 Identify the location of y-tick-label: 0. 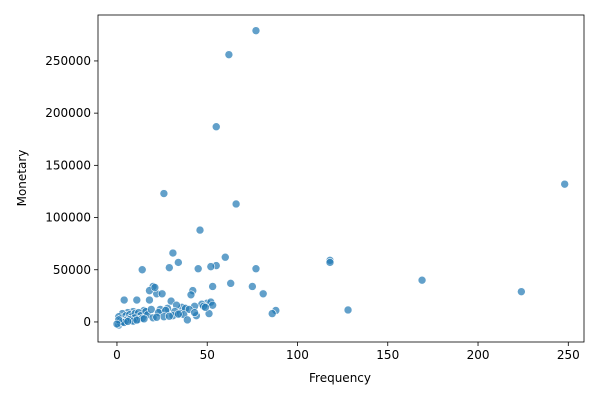
(87, 322).